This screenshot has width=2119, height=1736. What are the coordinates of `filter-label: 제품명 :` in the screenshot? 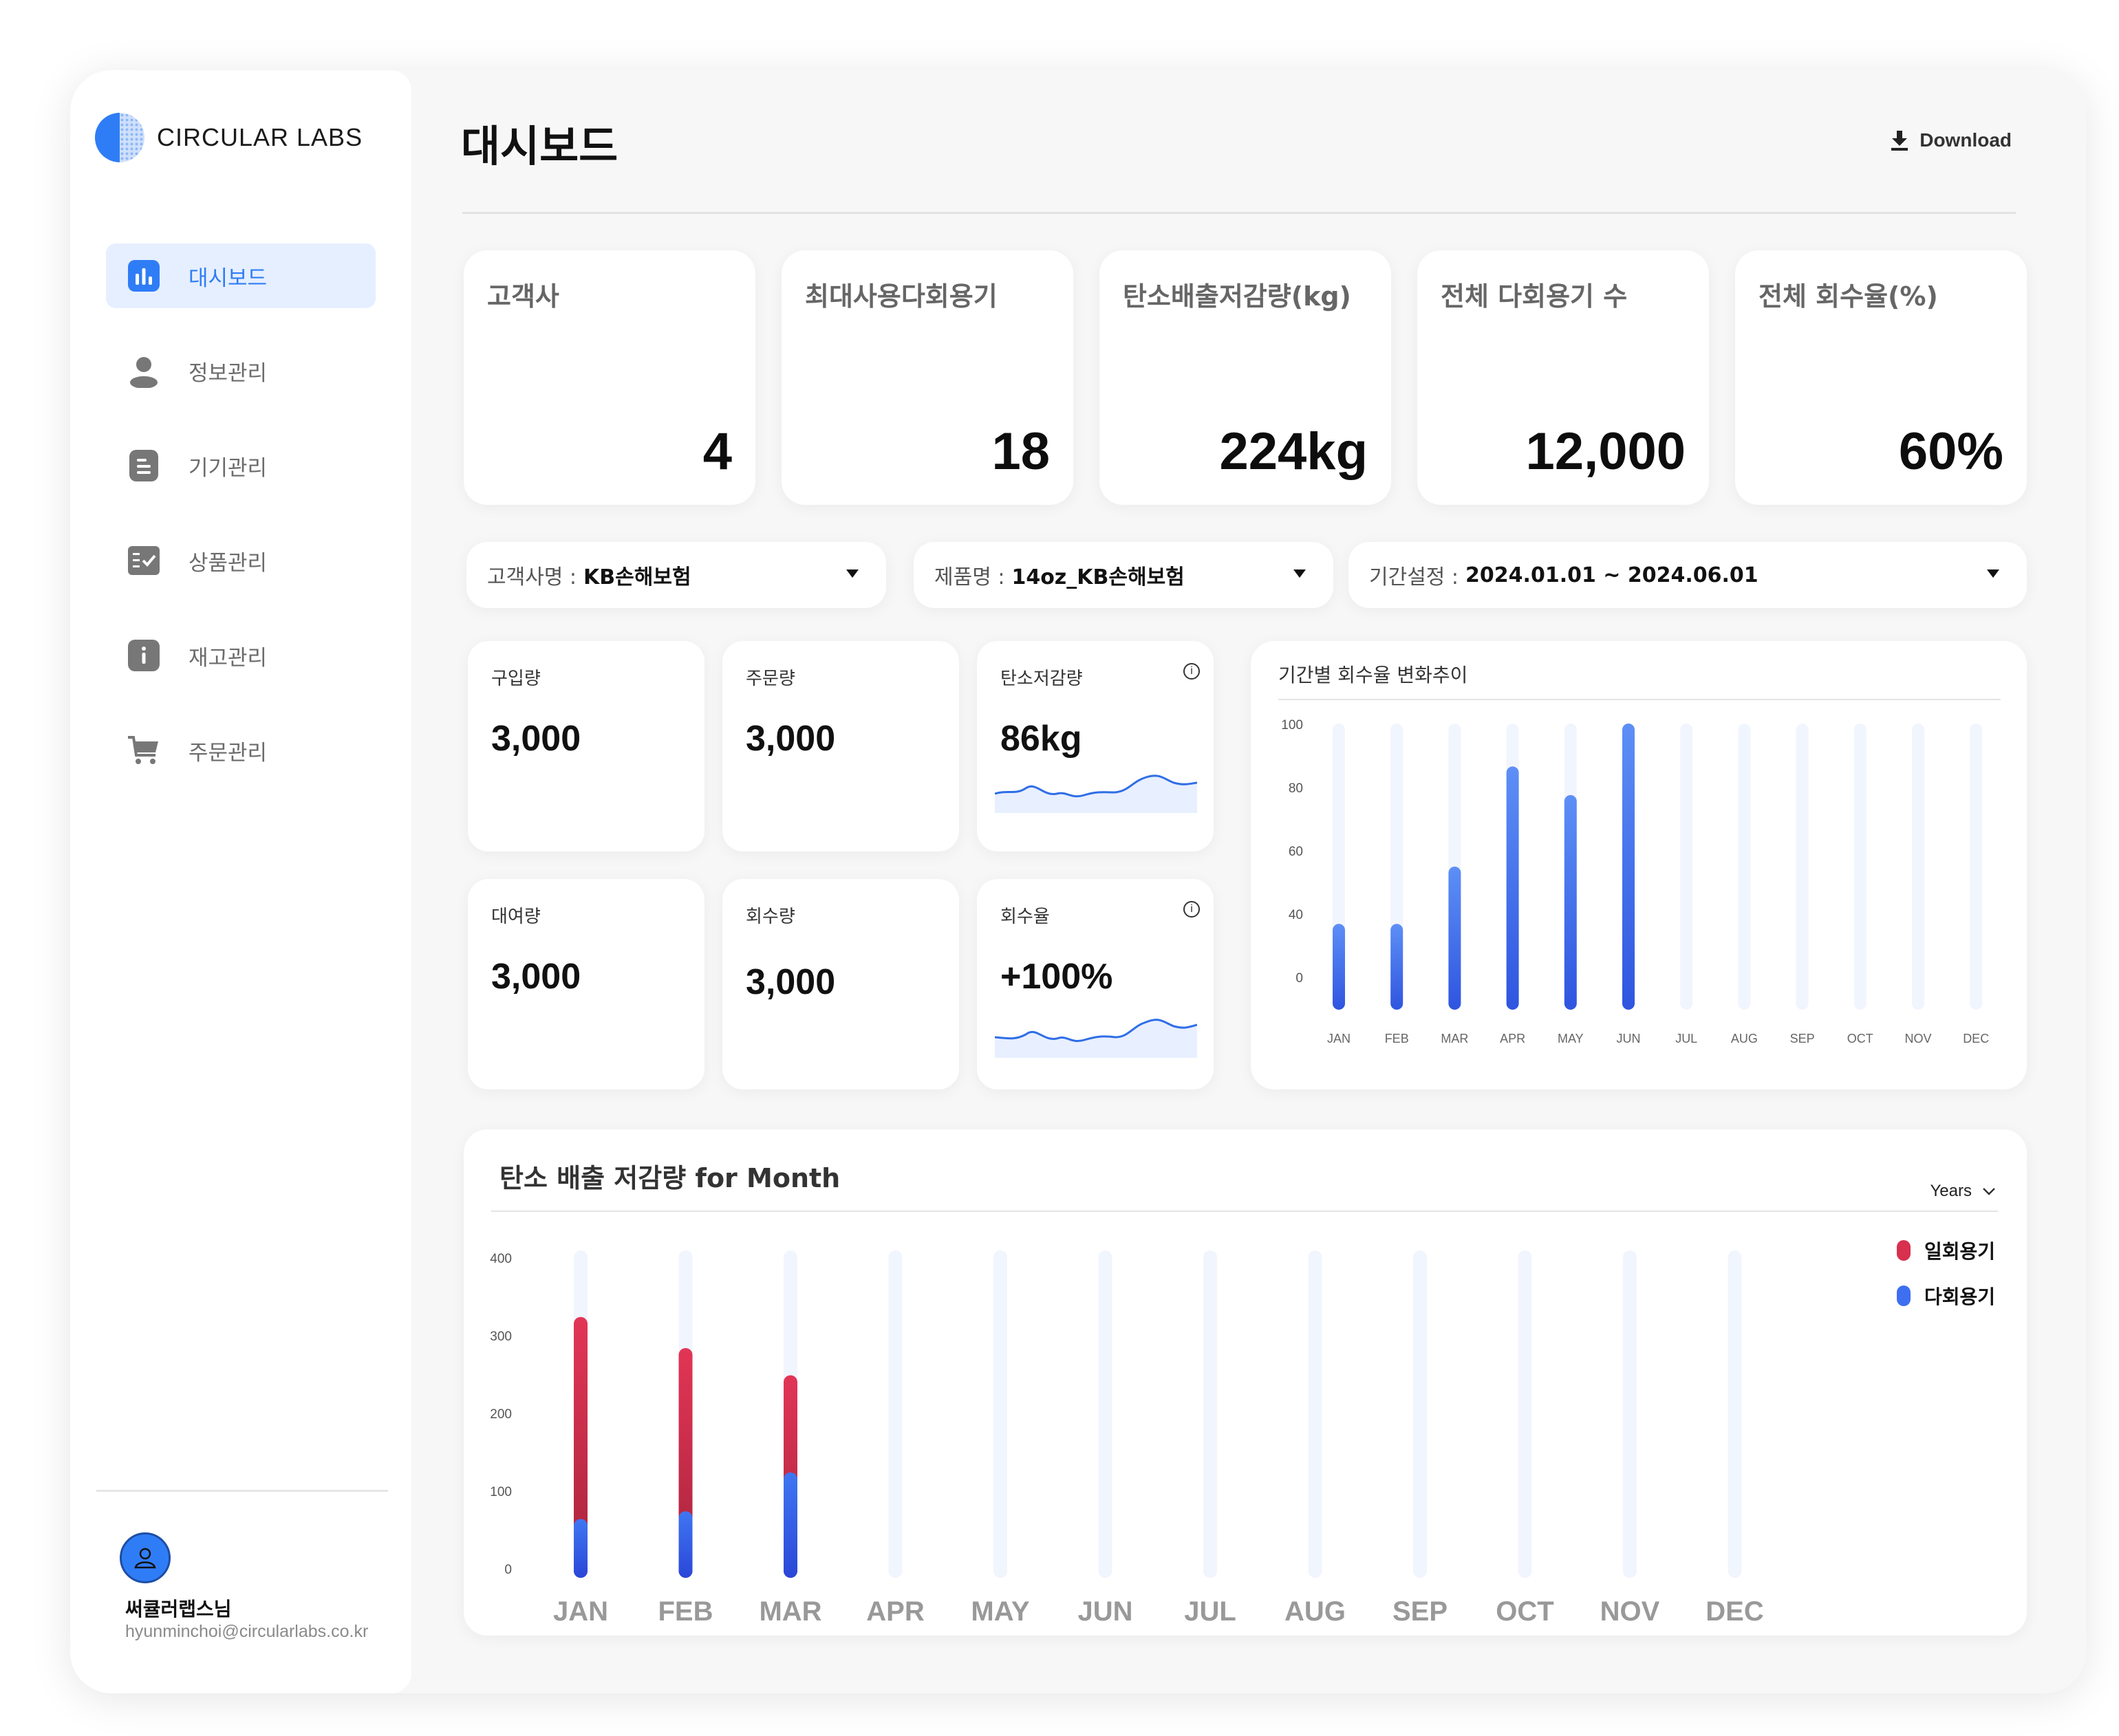 It's located at (969, 577).